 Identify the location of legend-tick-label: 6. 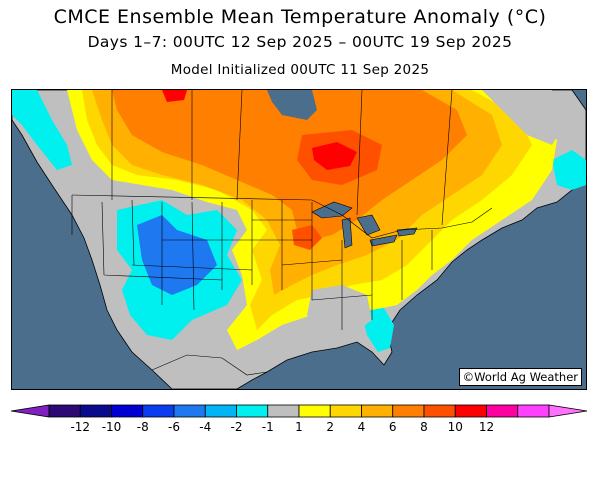
(393, 427).